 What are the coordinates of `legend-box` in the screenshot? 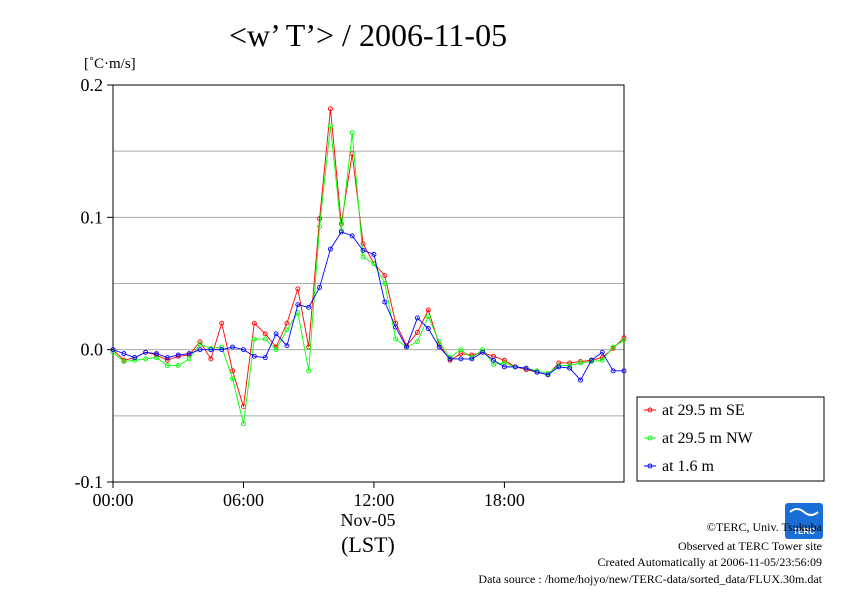 It's located at (730, 439).